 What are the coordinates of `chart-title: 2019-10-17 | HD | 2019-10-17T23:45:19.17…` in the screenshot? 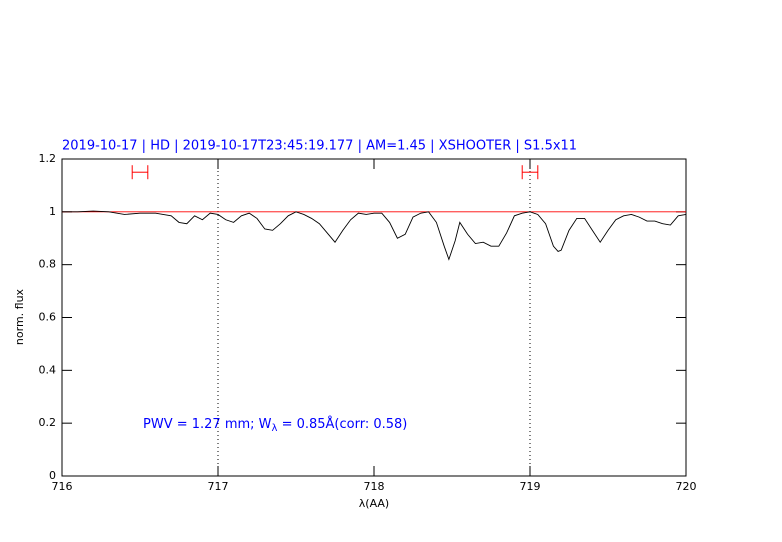 It's located at (319, 146).